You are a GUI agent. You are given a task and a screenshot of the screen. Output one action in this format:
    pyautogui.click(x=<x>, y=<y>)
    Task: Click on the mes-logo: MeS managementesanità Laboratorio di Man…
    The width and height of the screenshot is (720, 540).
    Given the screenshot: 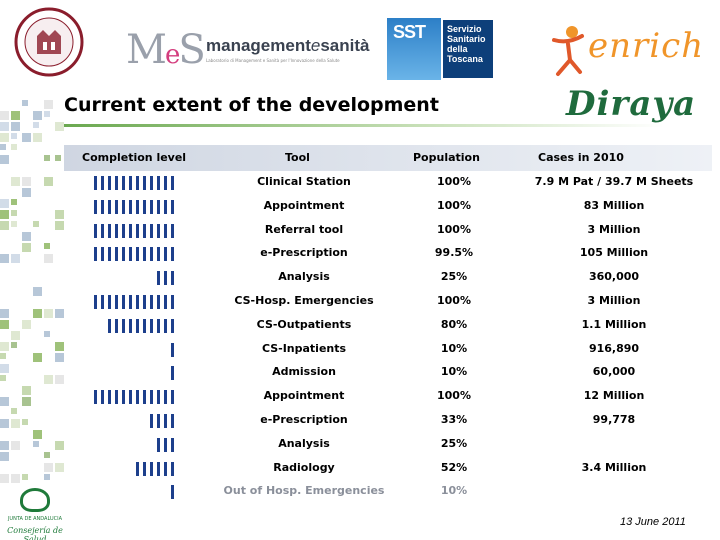 What is the action you would take?
    pyautogui.click(x=251, y=50)
    